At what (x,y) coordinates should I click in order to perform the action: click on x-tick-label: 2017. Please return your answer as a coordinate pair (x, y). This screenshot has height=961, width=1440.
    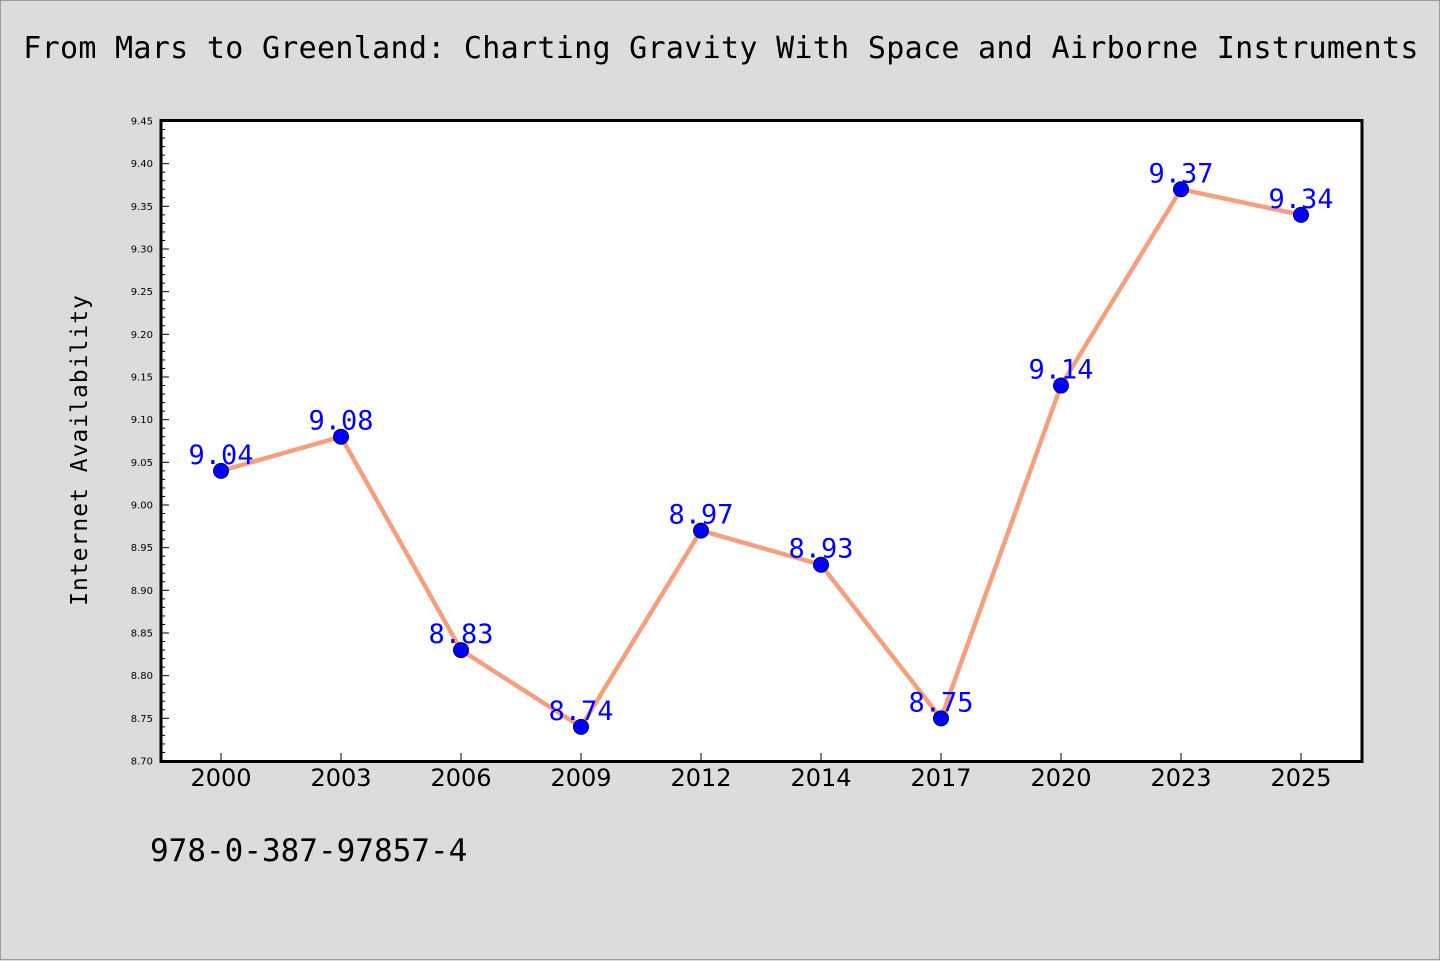
    Looking at the image, I should click on (940, 778).